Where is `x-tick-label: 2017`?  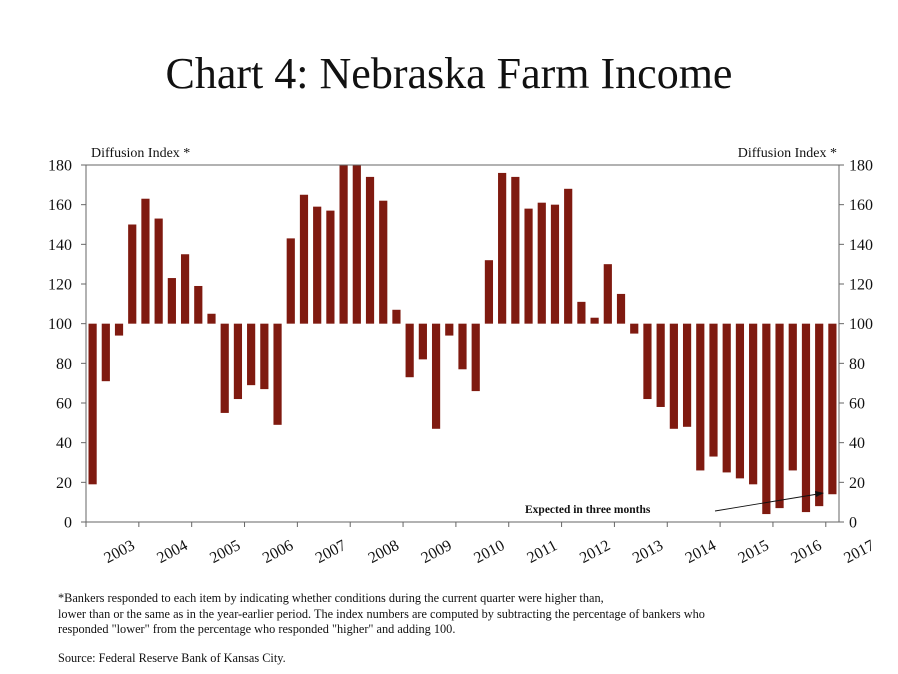
x-tick-label: 2017 is located at coordinates (859, 552).